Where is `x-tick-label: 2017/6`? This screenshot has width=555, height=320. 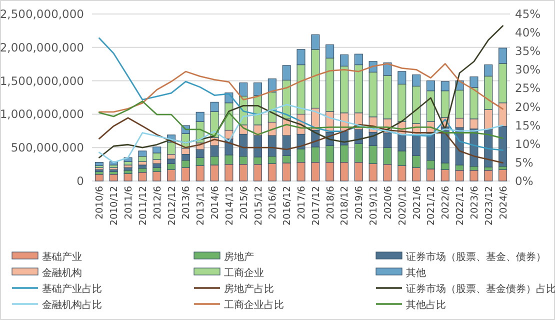 x-tick-label: 2017/6 is located at coordinates (302, 203).